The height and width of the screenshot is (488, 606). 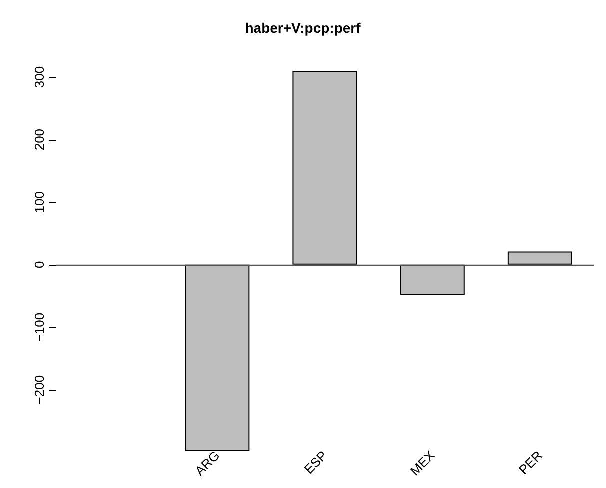 What do you see at coordinates (39, 390) in the screenshot?
I see `y-tick-label: −200` at bounding box center [39, 390].